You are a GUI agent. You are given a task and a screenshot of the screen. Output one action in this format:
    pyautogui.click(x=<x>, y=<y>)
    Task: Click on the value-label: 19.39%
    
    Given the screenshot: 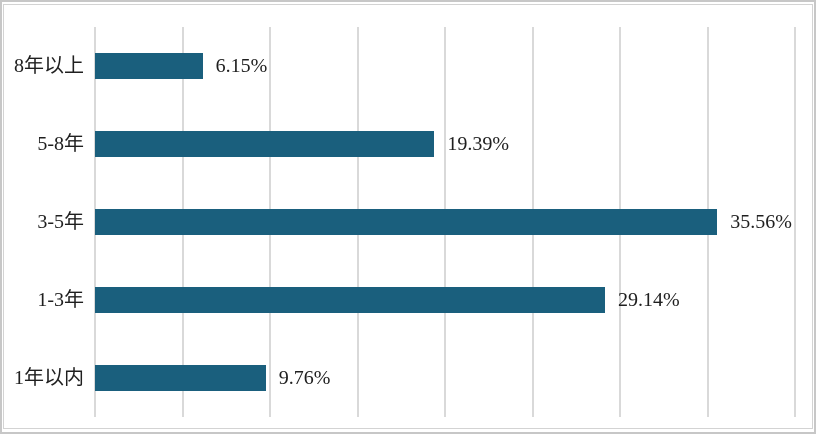 What is the action you would take?
    pyautogui.click(x=478, y=144)
    